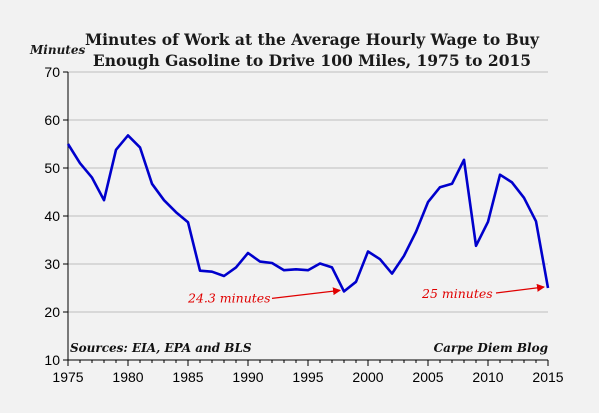 This screenshot has height=413, width=599. Describe the element at coordinates (67, 377) in the screenshot. I see `x-tick-label-1975: 1975` at that location.